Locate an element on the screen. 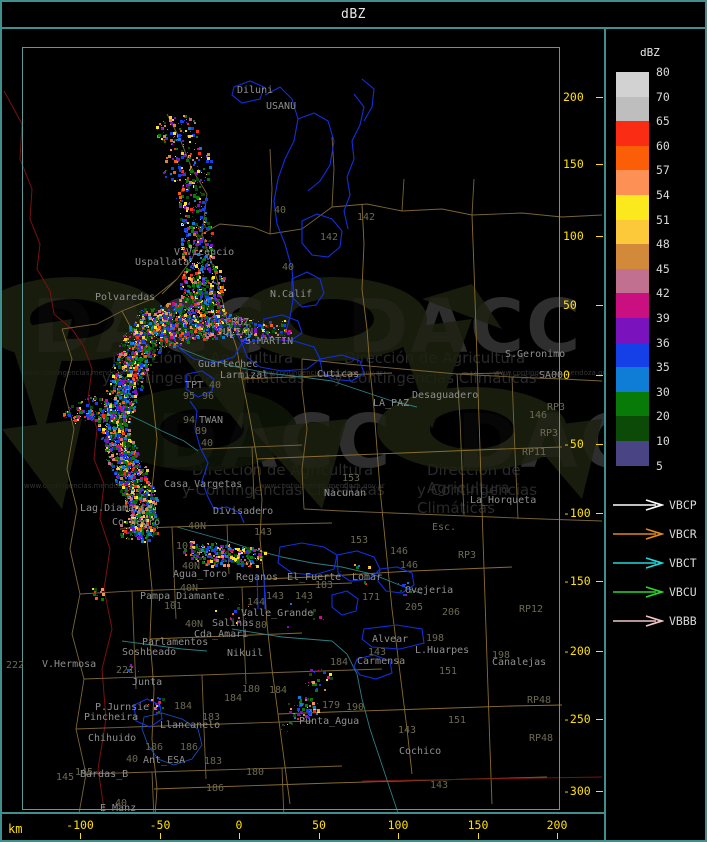  vector-legend-label: VBCU is located at coordinates (683, 591).